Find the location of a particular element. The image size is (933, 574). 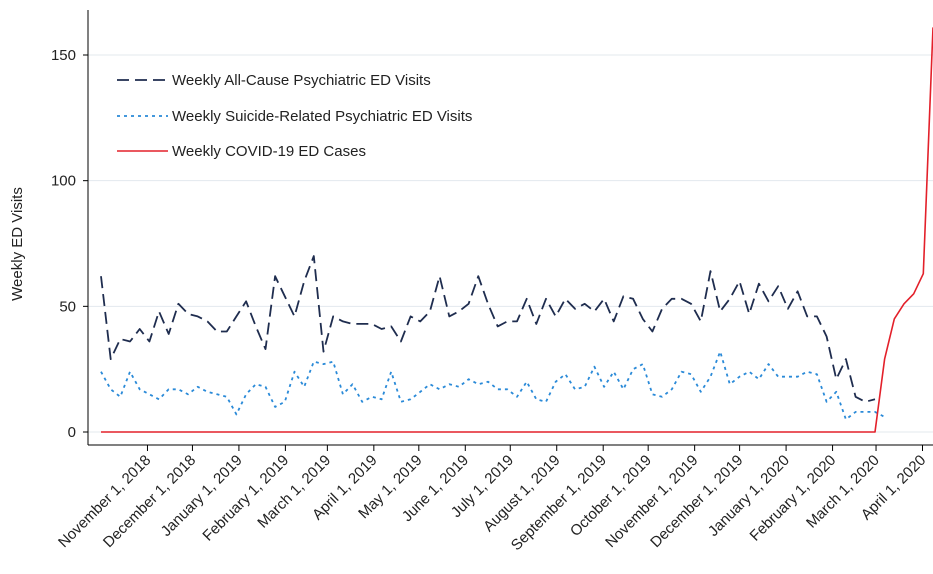

series-line is located at coordinates (493, 385).